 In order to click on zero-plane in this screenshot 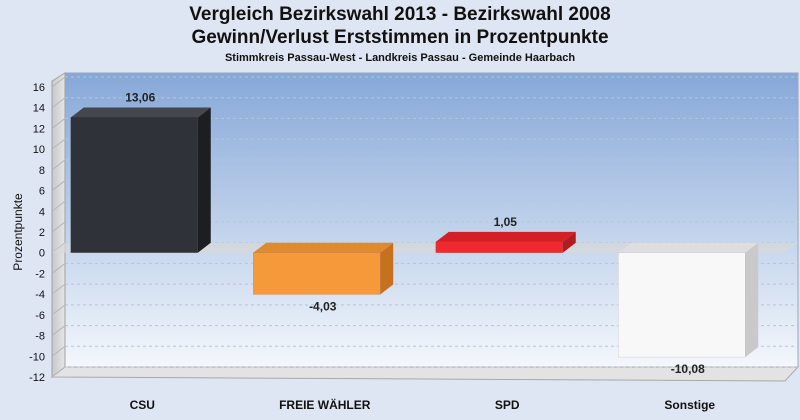, I will do `click(425, 247)`.